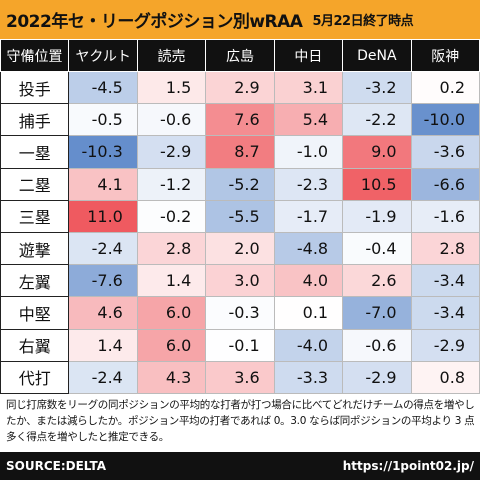 Image resolution: width=480 pixels, height=480 pixels. I want to click on heatmap-cell: 9.0, so click(377, 152).